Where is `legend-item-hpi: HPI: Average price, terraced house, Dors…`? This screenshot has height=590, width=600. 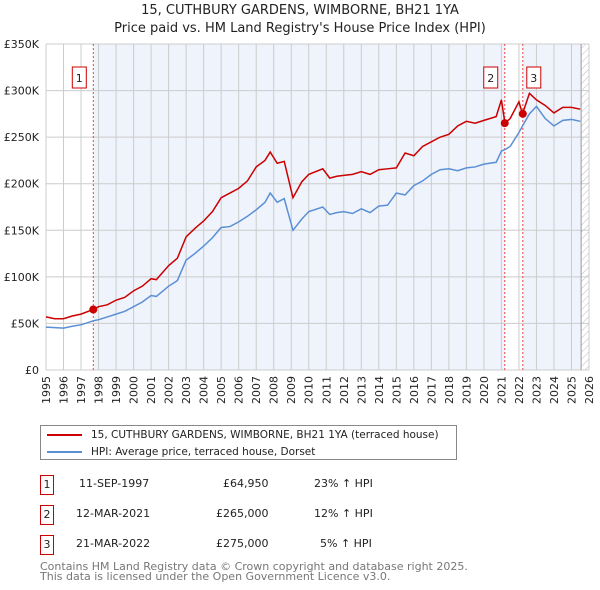 legend-item-hpi: HPI: Average price, terraced house, Dors… is located at coordinates (181, 452).